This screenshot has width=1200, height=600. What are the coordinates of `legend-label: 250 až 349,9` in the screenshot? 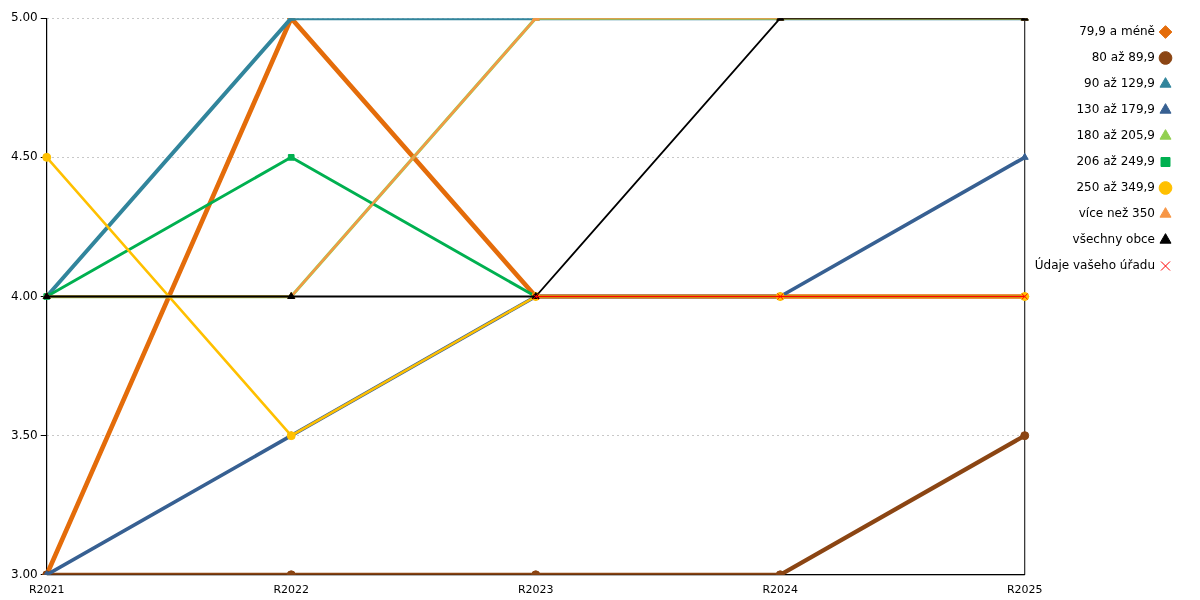 It's located at (1115, 187).